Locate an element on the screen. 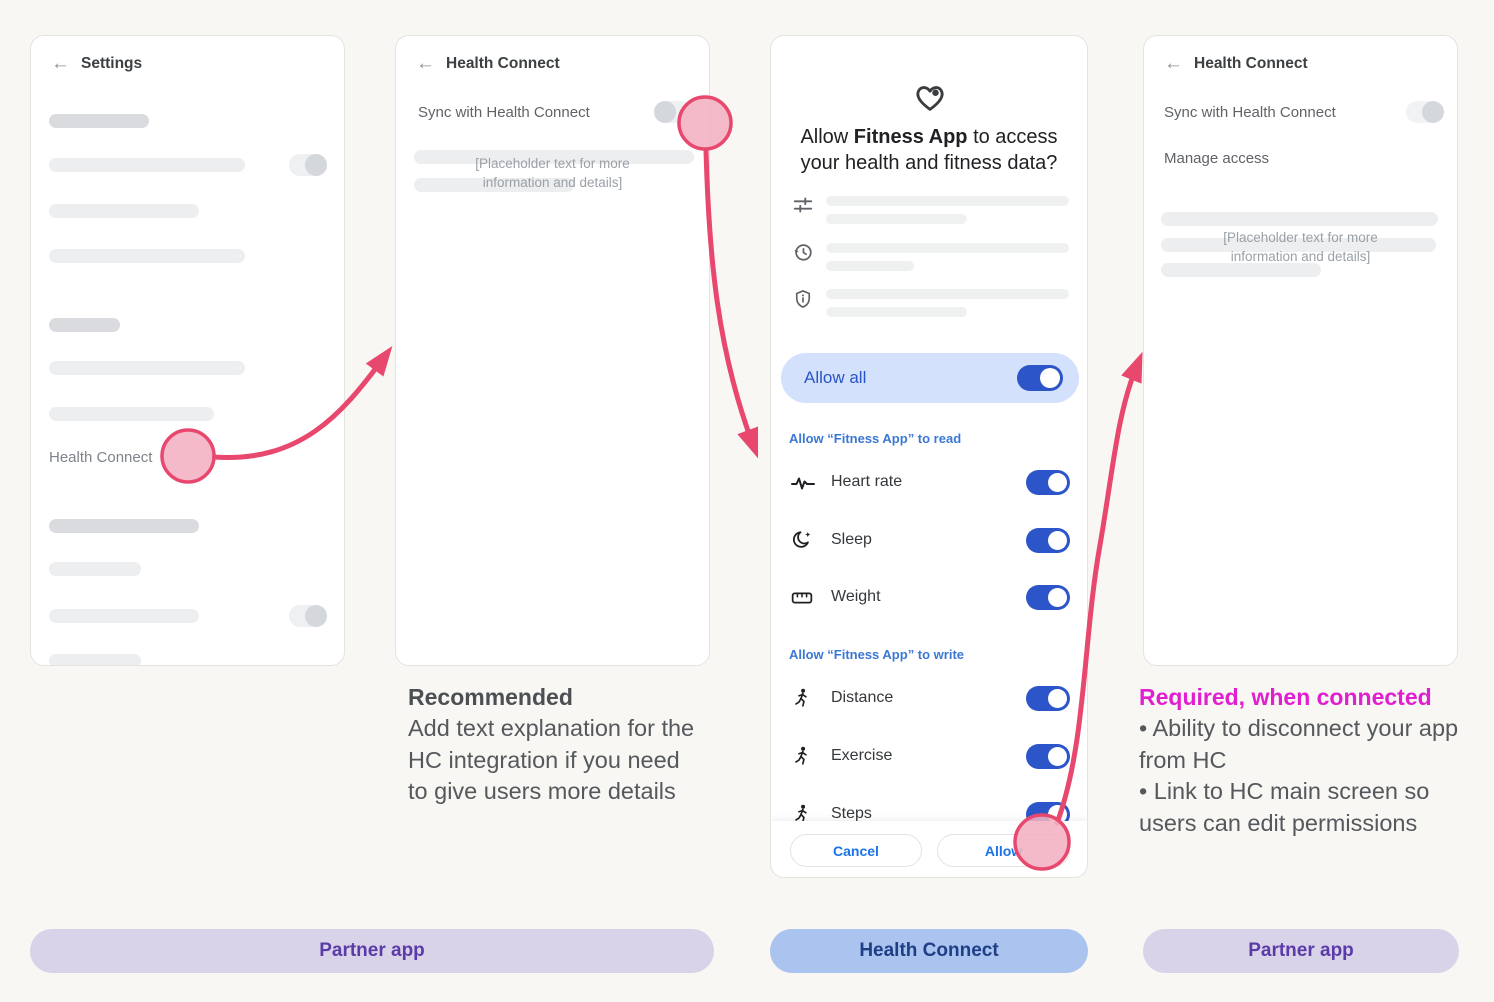  tune-icon is located at coordinates (803, 205).